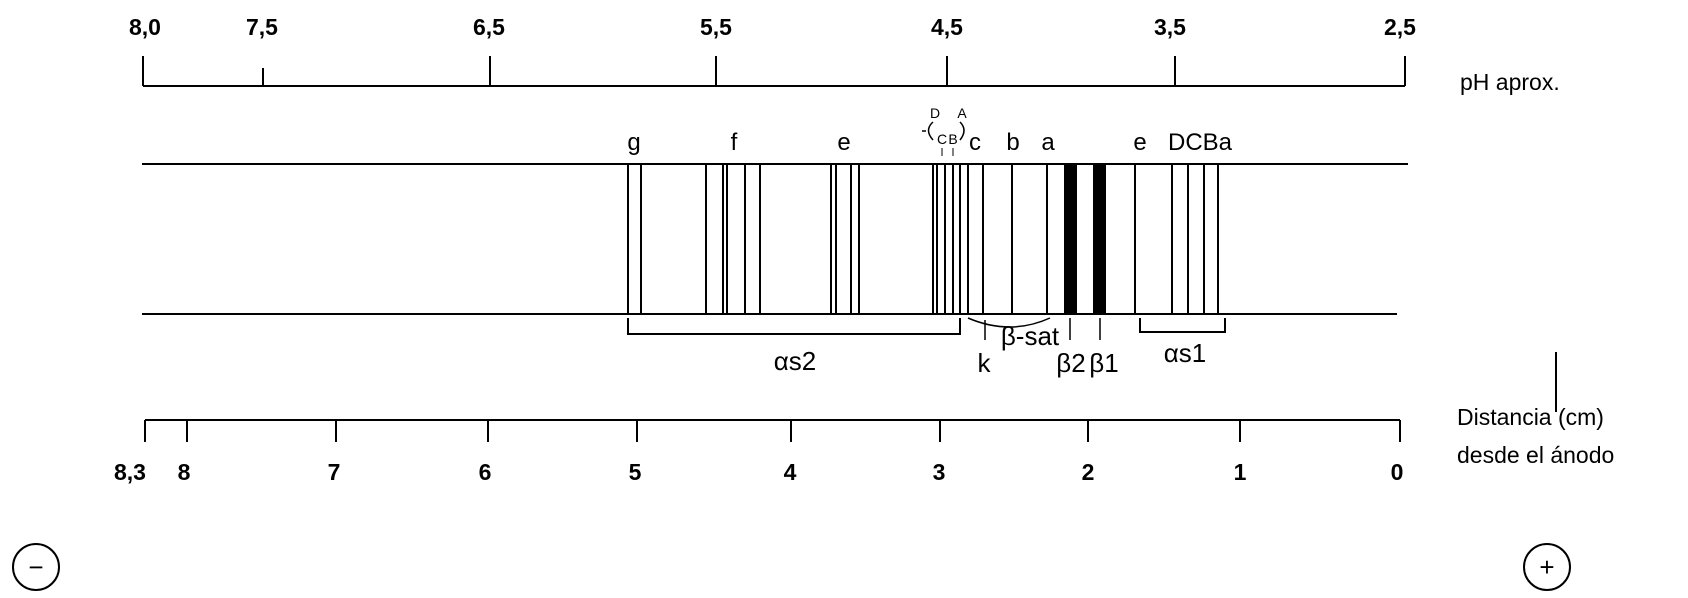  I want to click on distance-axis-title-line1: Distancia (cm), so click(1530, 417).